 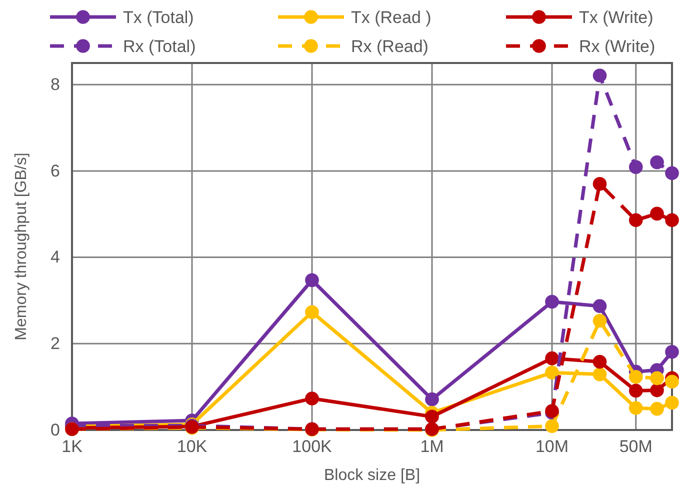 I want to click on legend-label: Rx (Total), so click(x=159, y=46).